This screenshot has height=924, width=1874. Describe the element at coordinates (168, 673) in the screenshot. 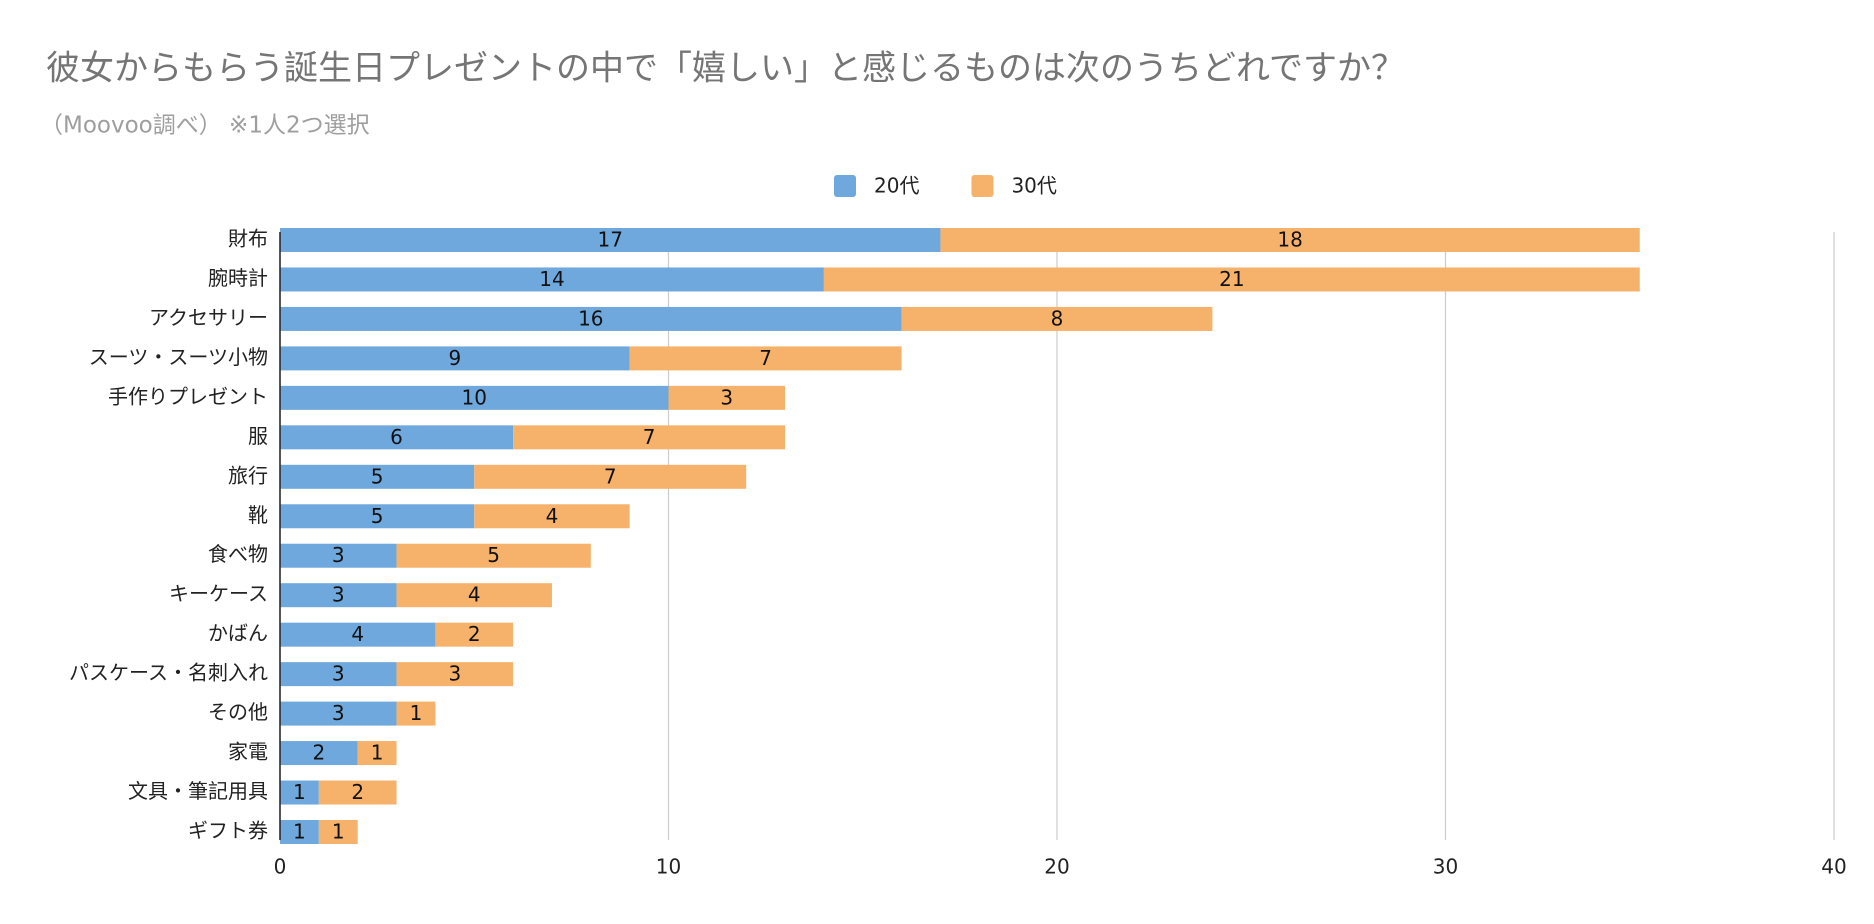

I see `y-tick-label: パスケース・名刺入れ` at that location.